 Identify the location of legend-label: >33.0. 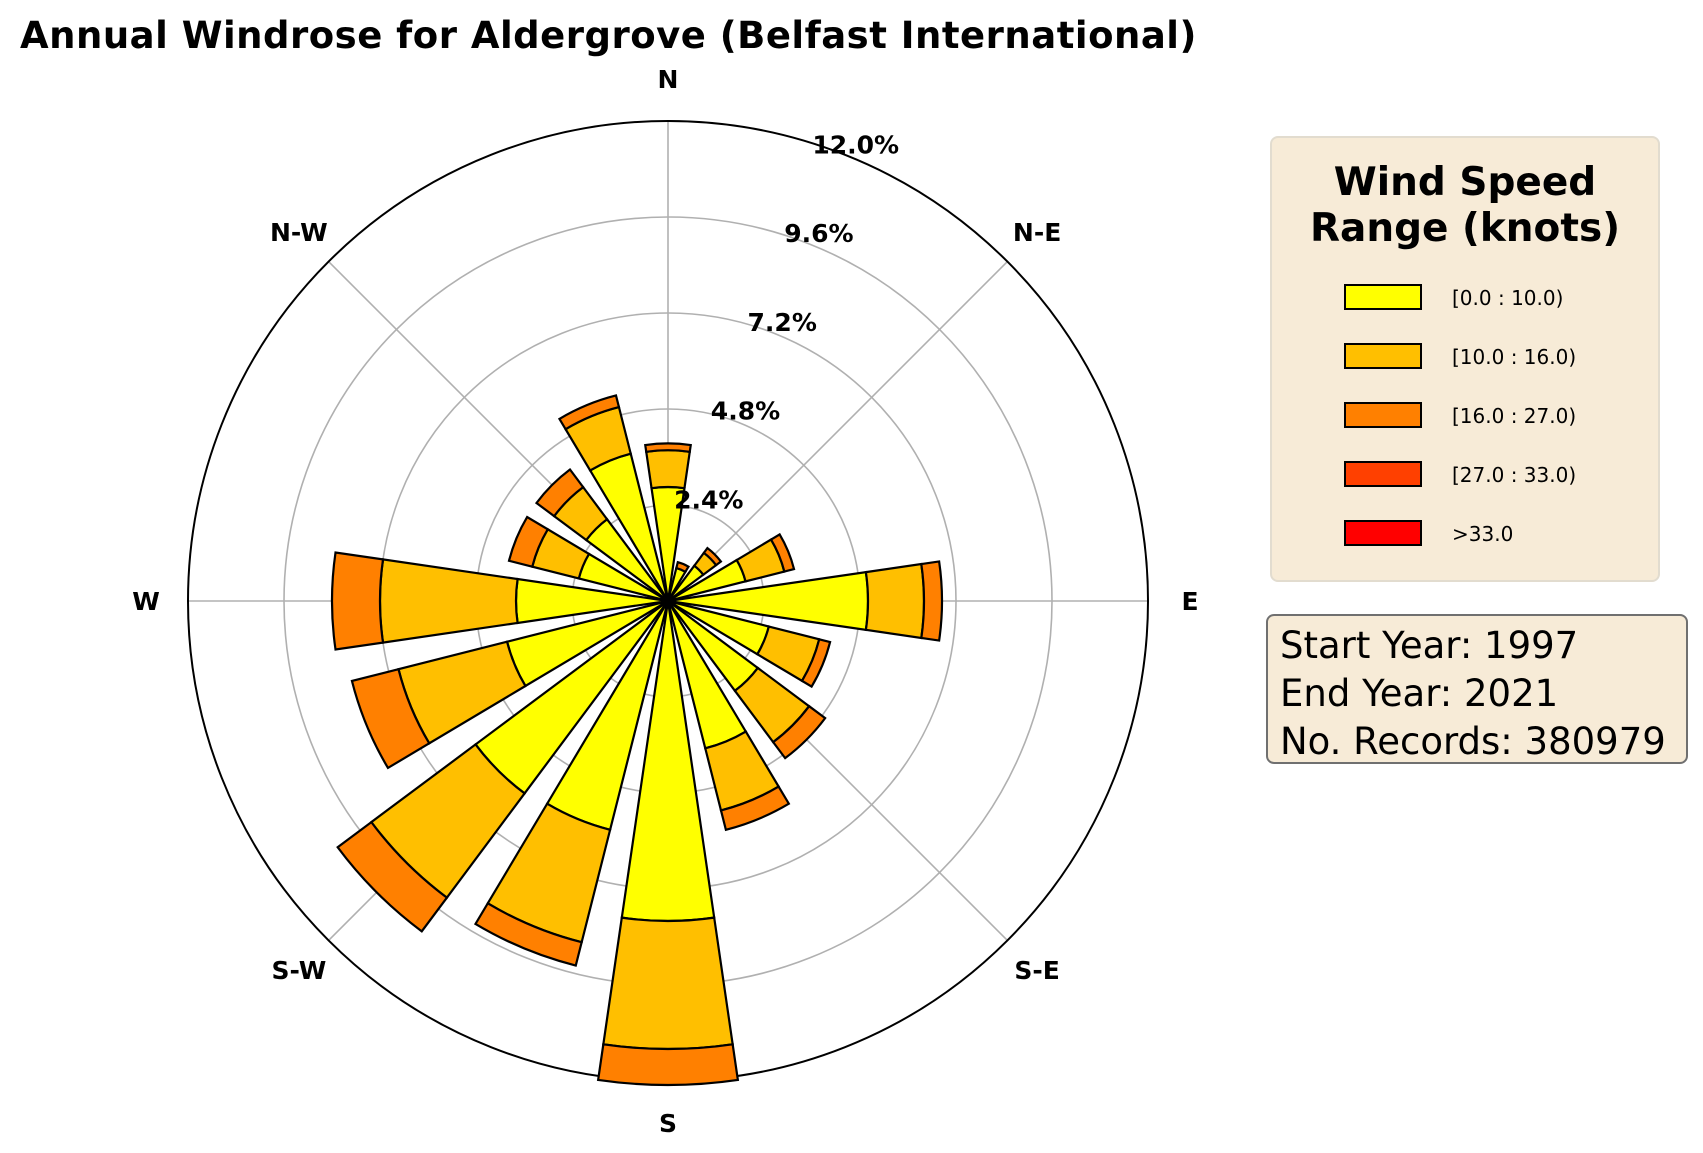
(1483, 534).